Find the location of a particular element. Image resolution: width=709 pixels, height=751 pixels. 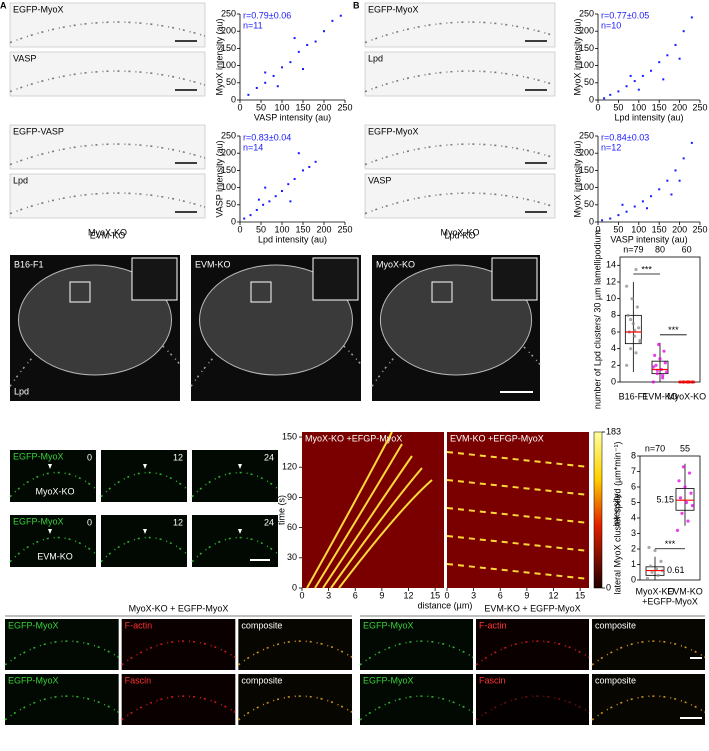

x-axis-label: Lpd intensity (au) is located at coordinates (292, 239).